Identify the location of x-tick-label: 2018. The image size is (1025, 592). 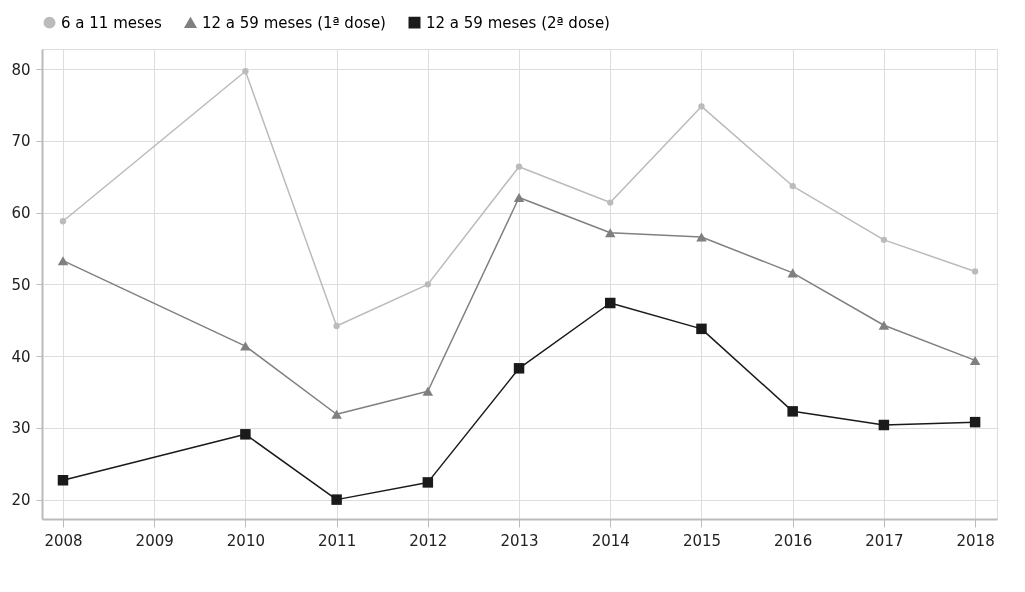
(975, 540).